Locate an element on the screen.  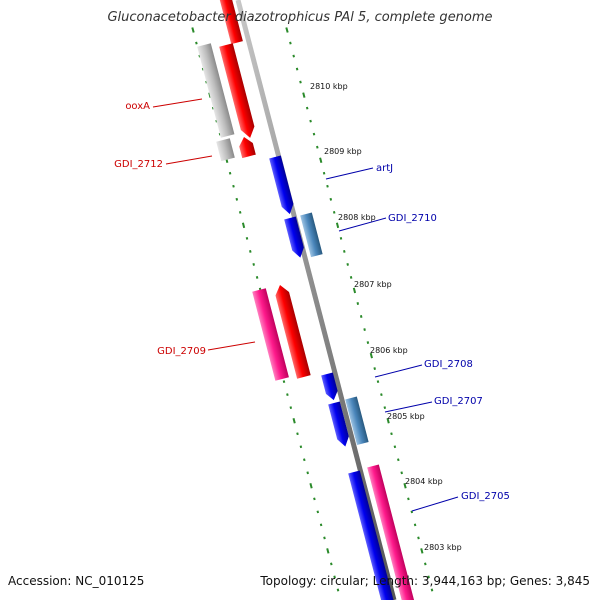
label-gdi2708: GDI_2708 is located at coordinates (448, 364).